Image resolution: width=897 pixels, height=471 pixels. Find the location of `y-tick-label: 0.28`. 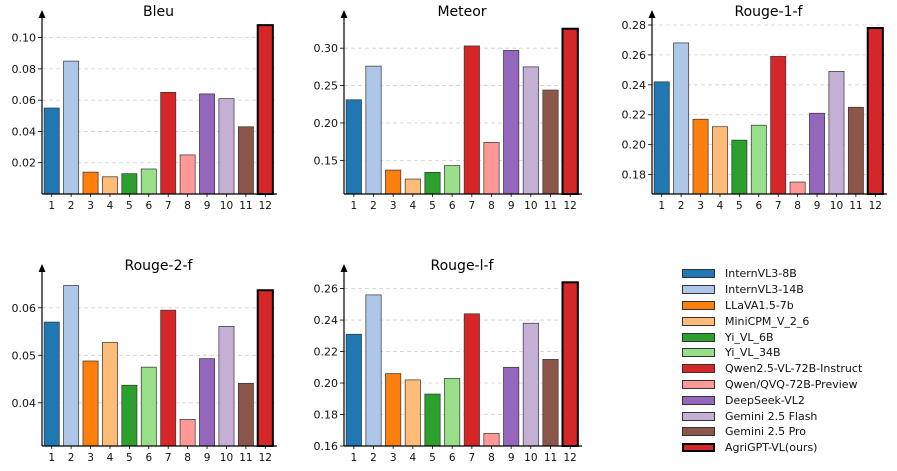

y-tick-label: 0.28 is located at coordinates (634, 25).